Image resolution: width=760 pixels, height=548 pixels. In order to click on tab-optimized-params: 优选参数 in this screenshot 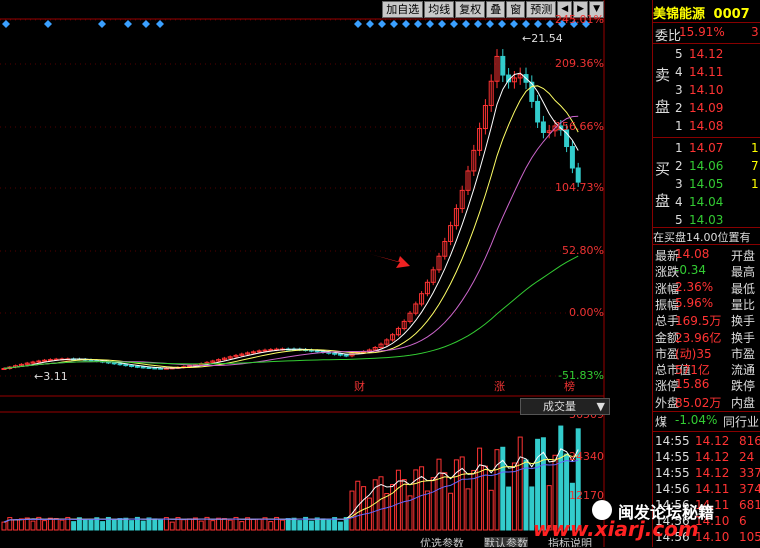, I will do `click(442, 542)`.